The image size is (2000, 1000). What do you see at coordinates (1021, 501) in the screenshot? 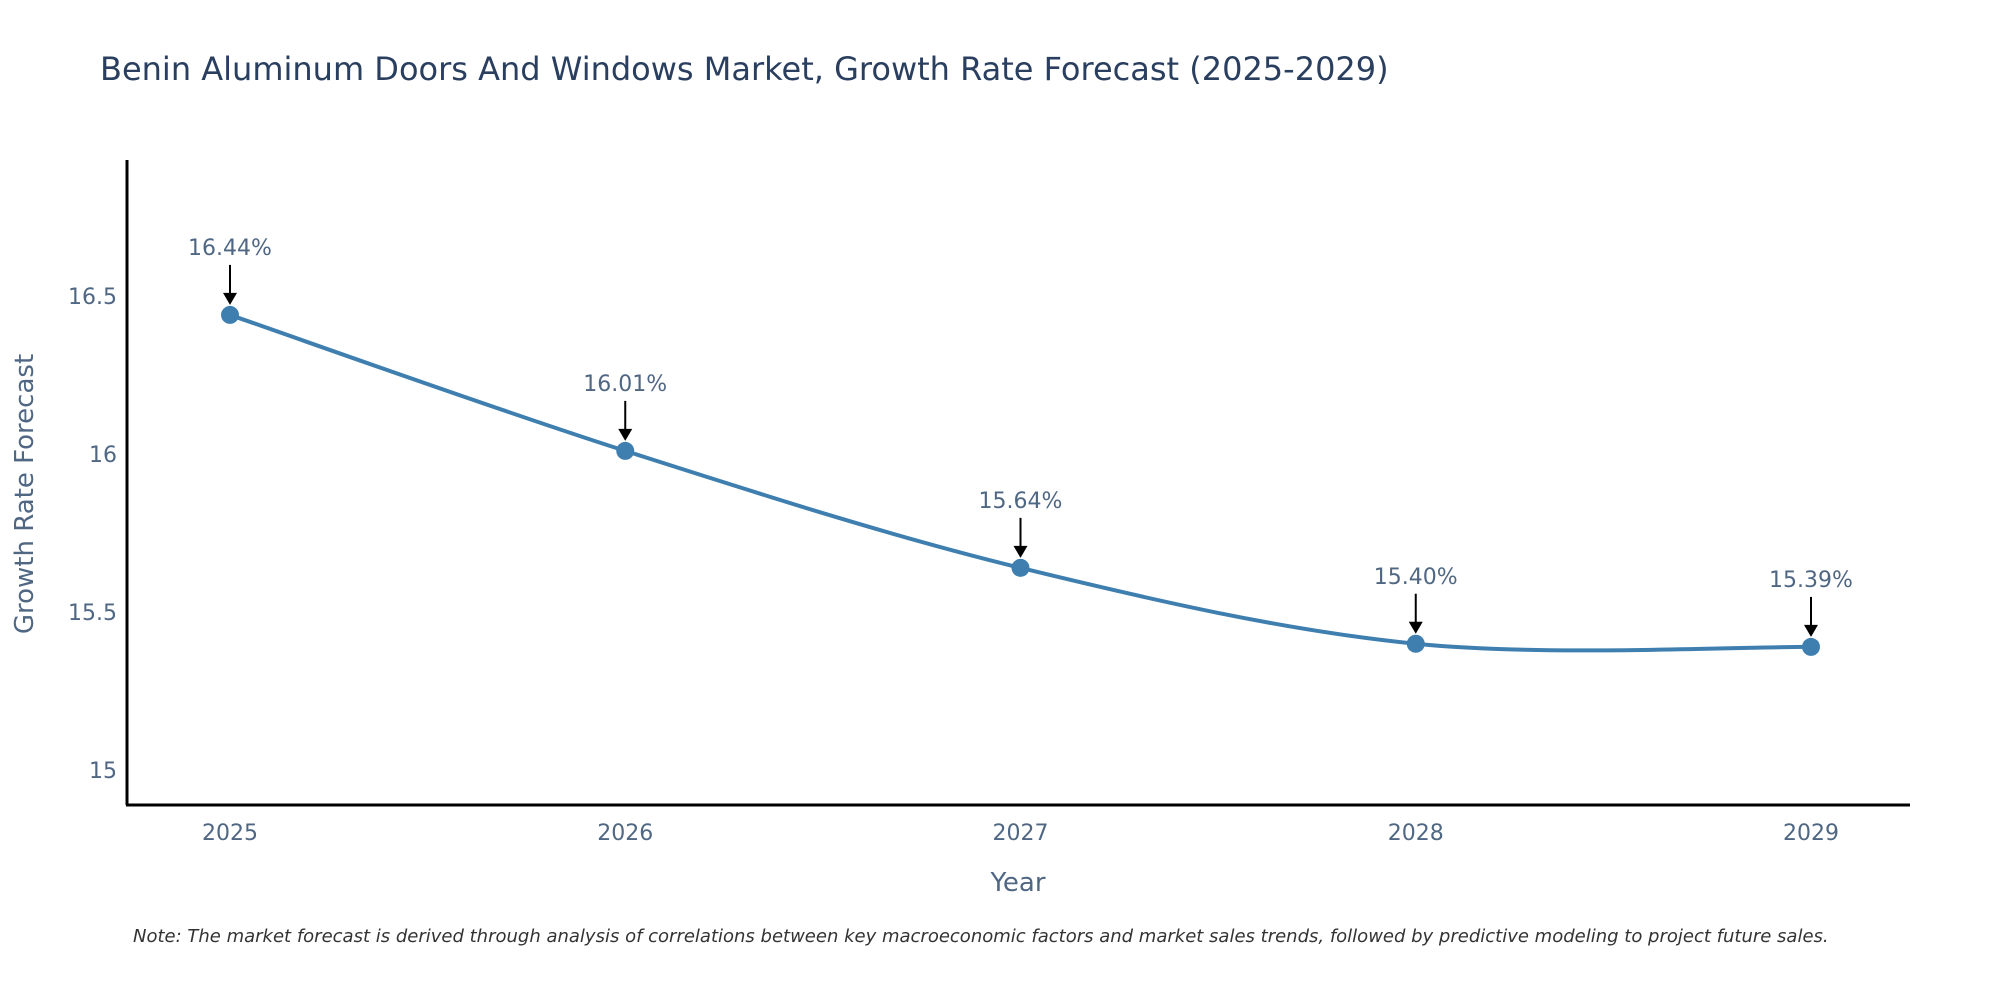
I see `data-label: 15.64%` at bounding box center [1021, 501].